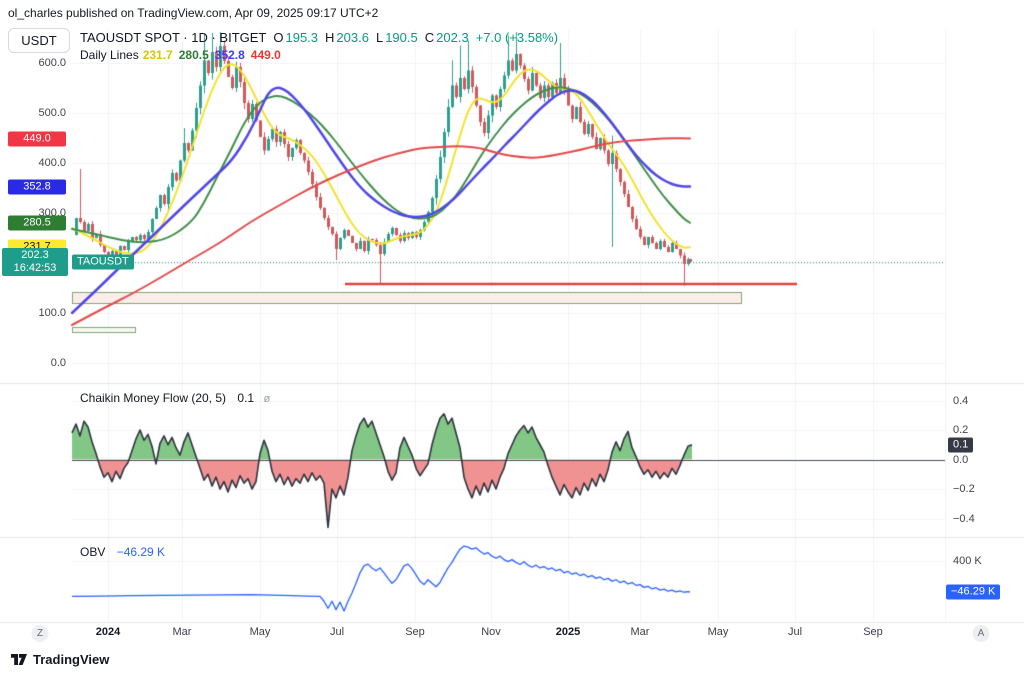 This screenshot has width=1024, height=676. What do you see at coordinates (37, 223) in the screenshot?
I see `price-line-label-280.5: 280.5` at bounding box center [37, 223].